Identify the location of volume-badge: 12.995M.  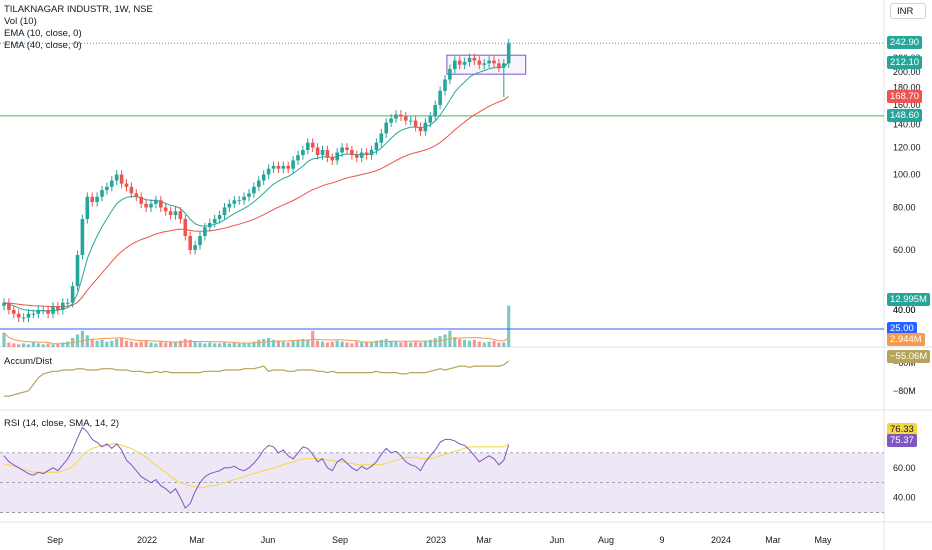
(908, 299).